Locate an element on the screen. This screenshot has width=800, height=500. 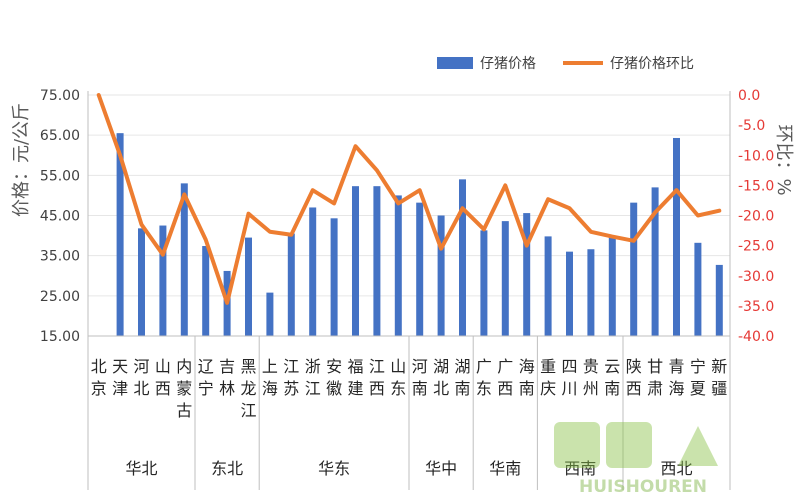
right-tick-label: -20.0 is located at coordinates (756, 217).